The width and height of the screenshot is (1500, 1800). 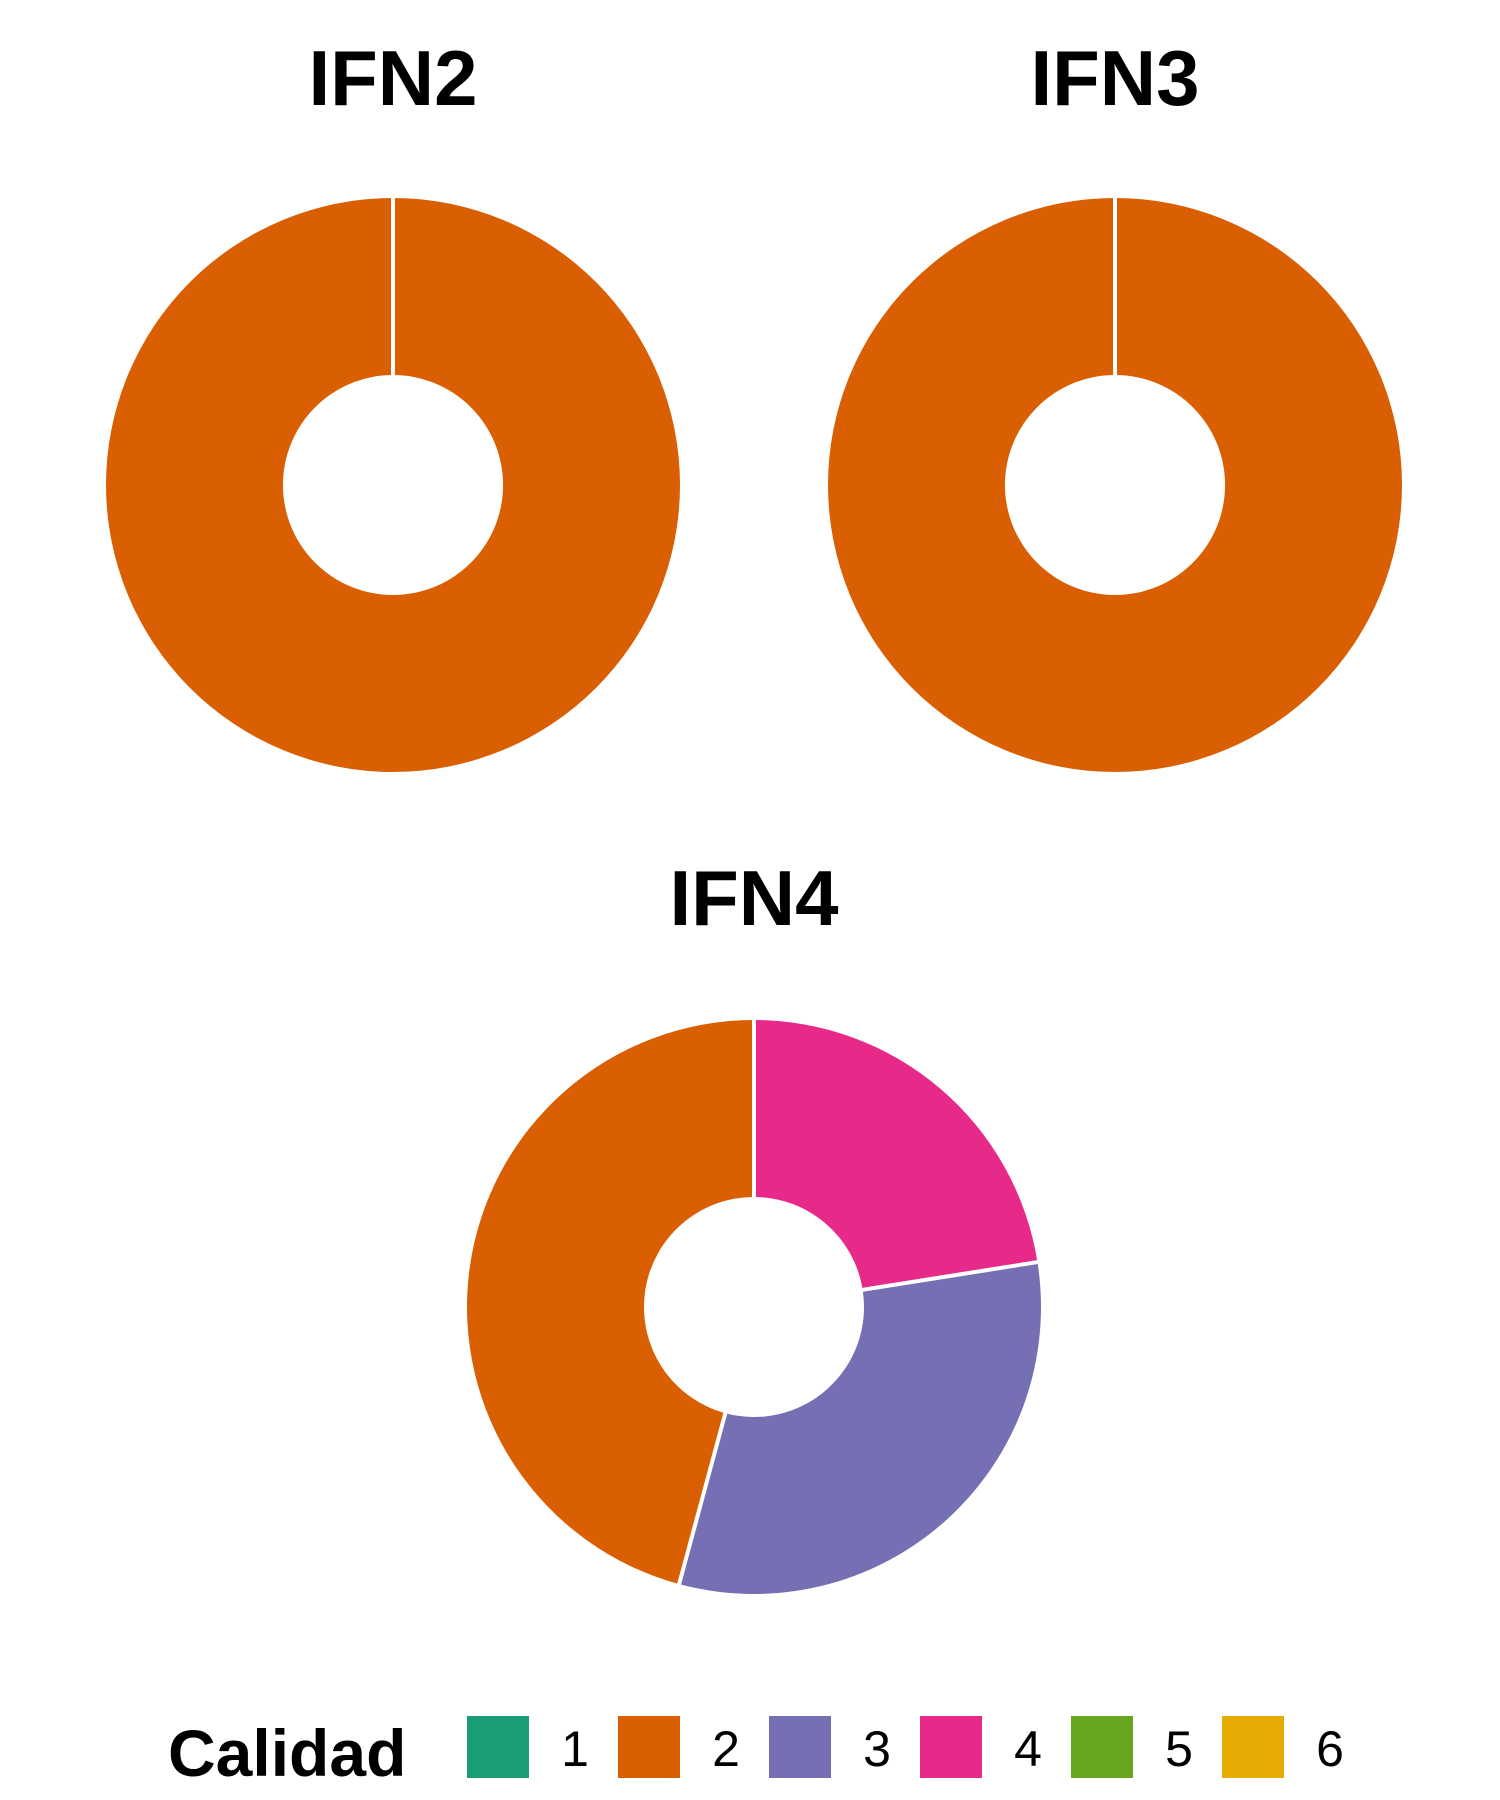 I want to click on legend-label-6: 6, so click(x=1330, y=1749).